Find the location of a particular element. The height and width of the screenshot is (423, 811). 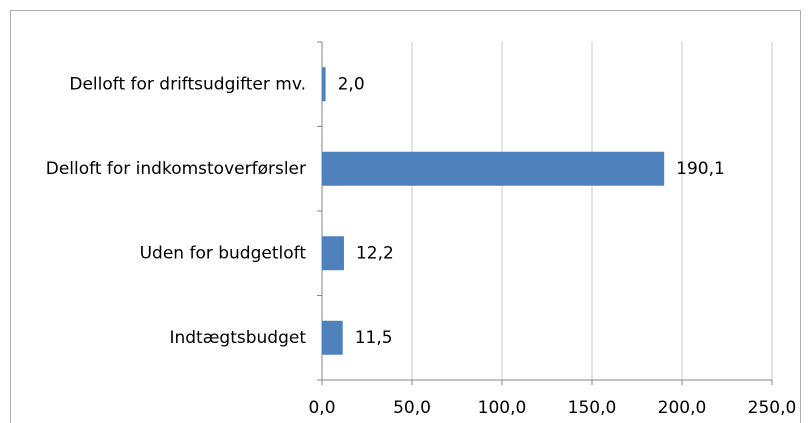

x-tick-label: 250,0 is located at coordinates (772, 408).